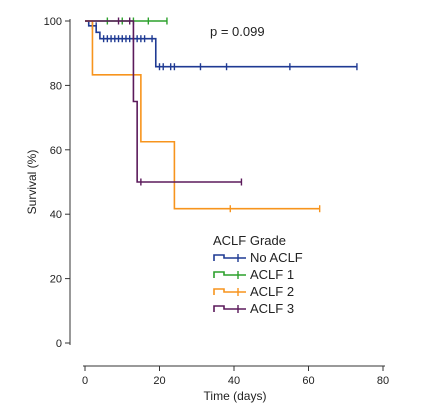 The image size is (424, 417). What do you see at coordinates (229, 257) in the screenshot?
I see `legend-swatch-no-aclf` at bounding box center [229, 257].